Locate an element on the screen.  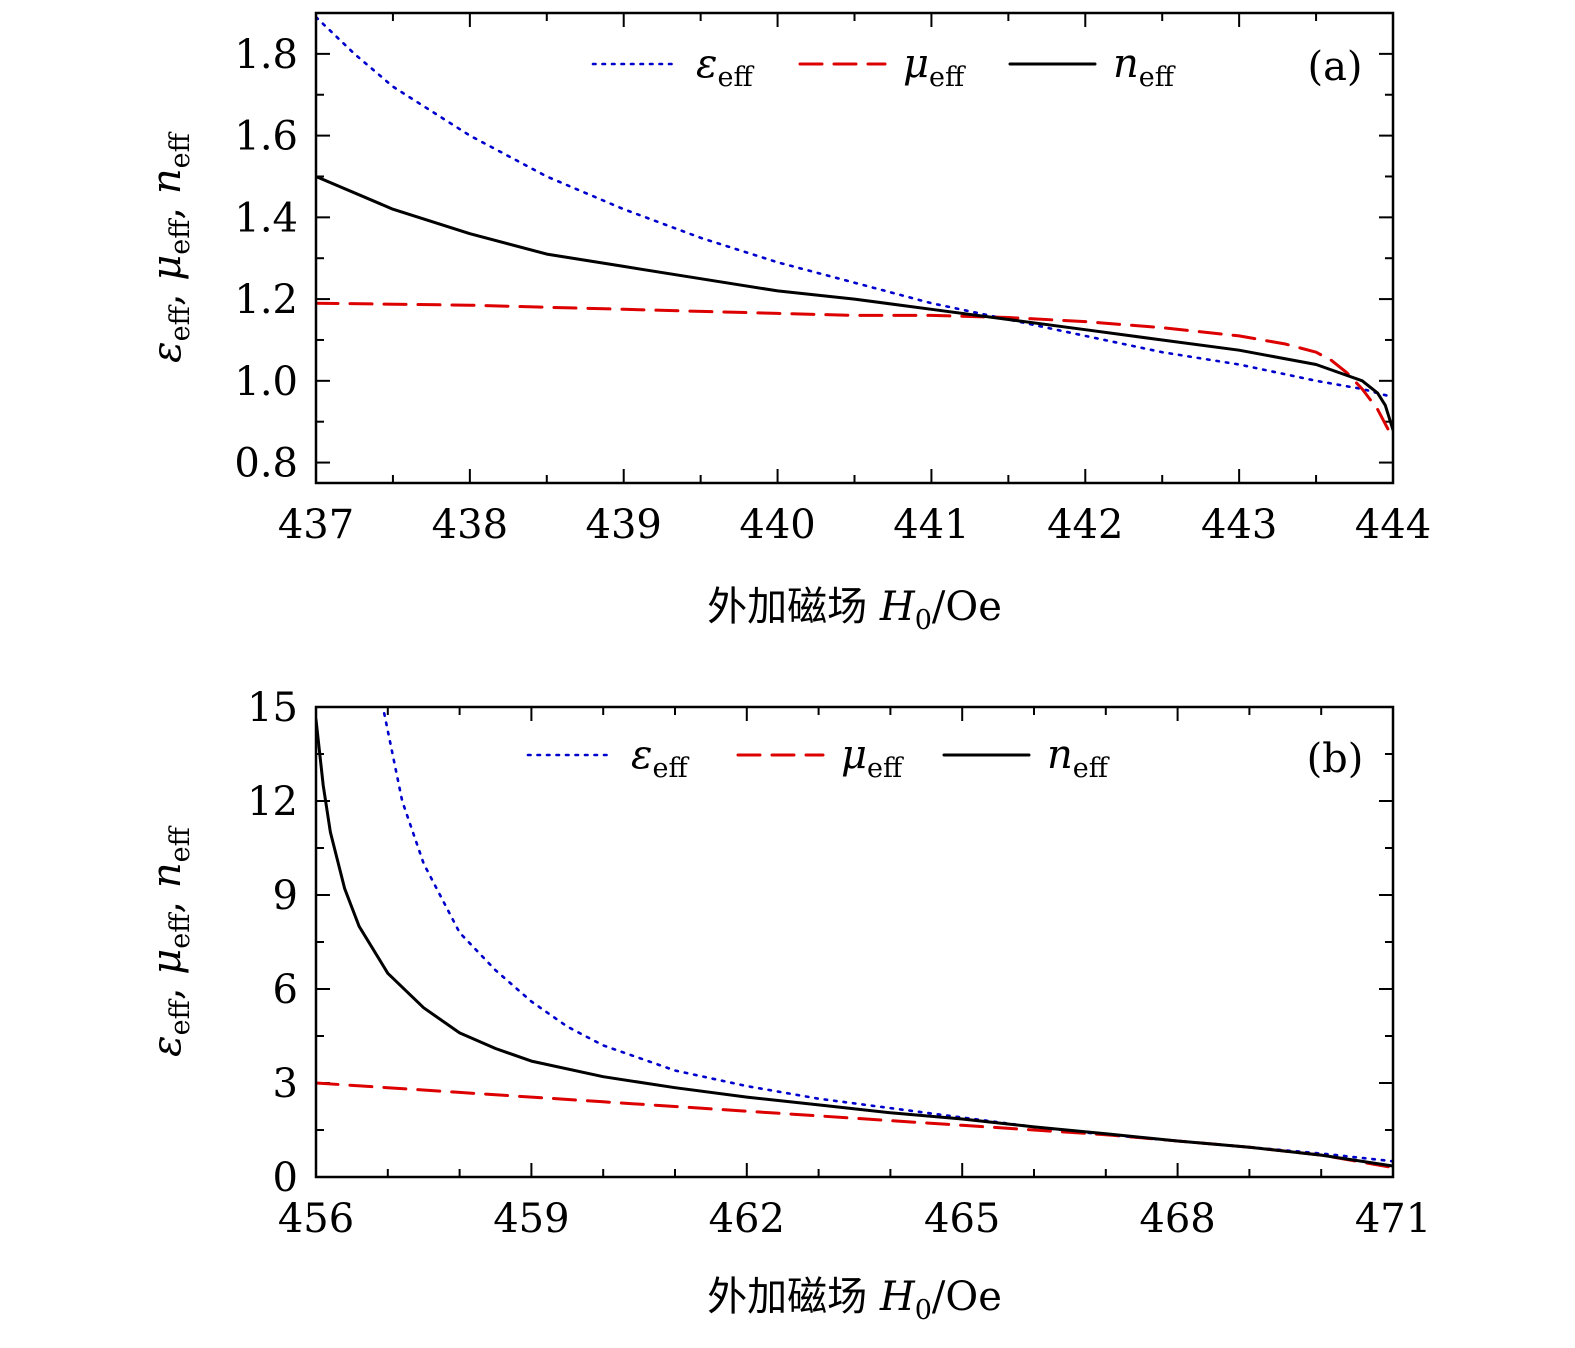
y-tick-label: 15 is located at coordinates (272, 708).